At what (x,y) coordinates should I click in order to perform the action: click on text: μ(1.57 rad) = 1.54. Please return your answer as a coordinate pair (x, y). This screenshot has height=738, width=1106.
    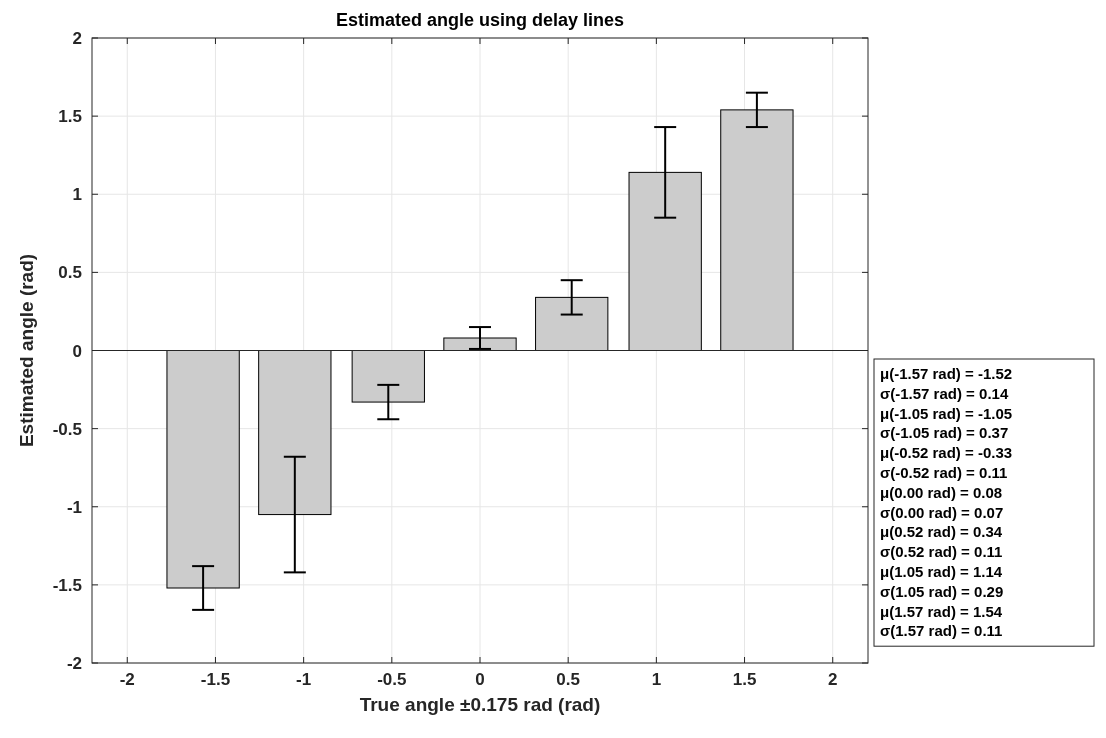
    Looking at the image, I should click on (941, 611).